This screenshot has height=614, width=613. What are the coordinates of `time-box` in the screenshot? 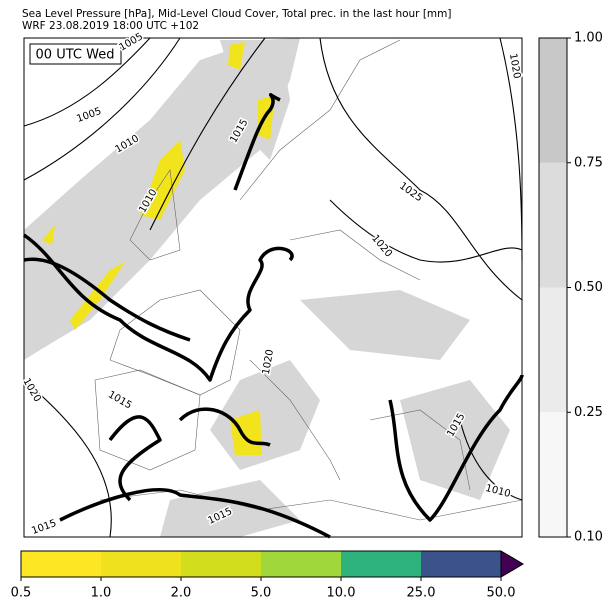 It's located at (75, 54).